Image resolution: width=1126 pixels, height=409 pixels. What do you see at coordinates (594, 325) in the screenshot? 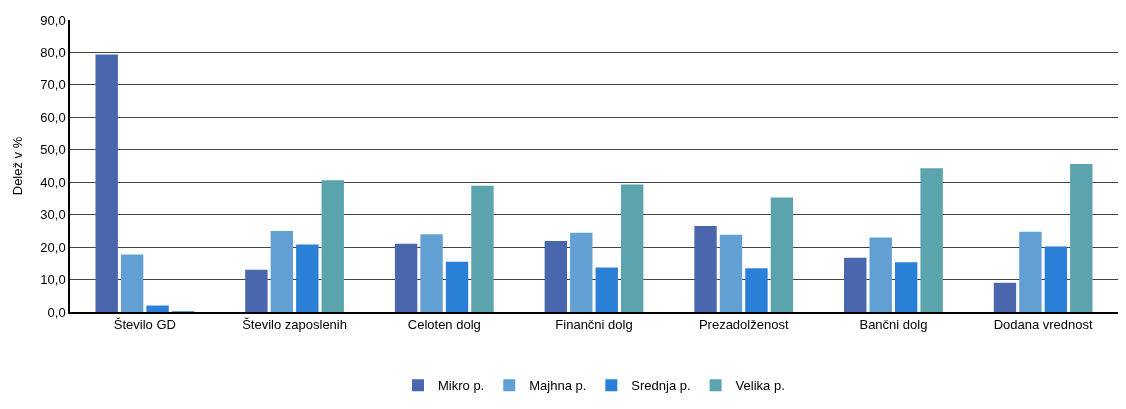
I see `x-tick-label: Finančni dolg` at bounding box center [594, 325].